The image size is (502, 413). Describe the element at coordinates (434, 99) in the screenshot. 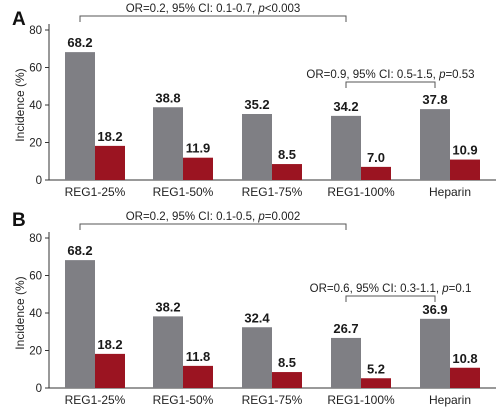

I see `data-label: 37.8` at that location.